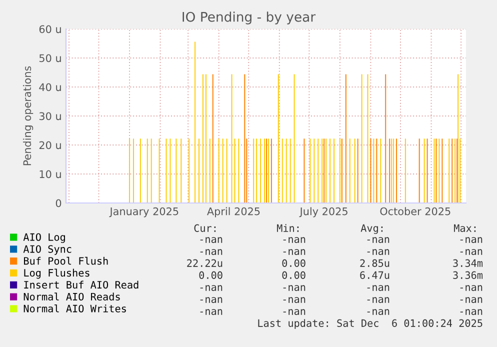  I want to click on chart-title: IO Pending - by year, so click(249, 18).